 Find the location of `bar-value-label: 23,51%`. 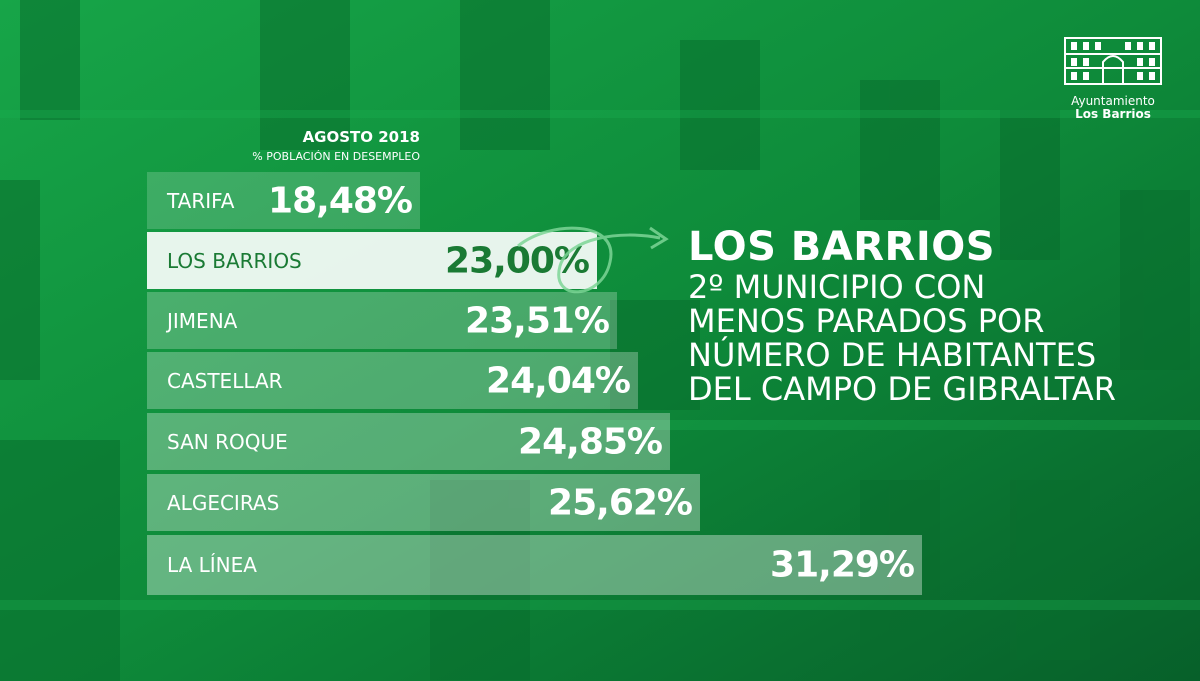

bar-value-label: 23,51% is located at coordinates (537, 320).